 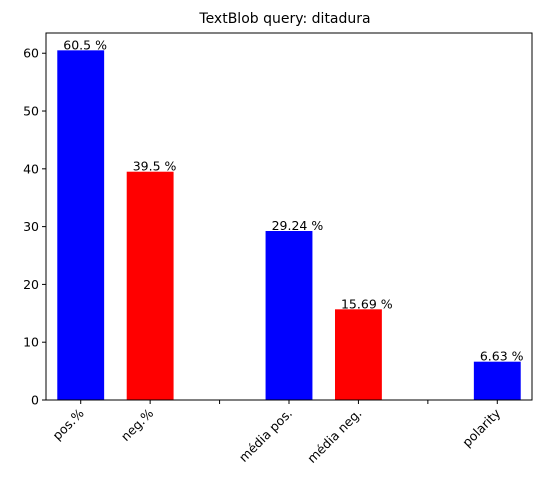 I want to click on y-tick-label-5: 50, so click(x=31, y=111).